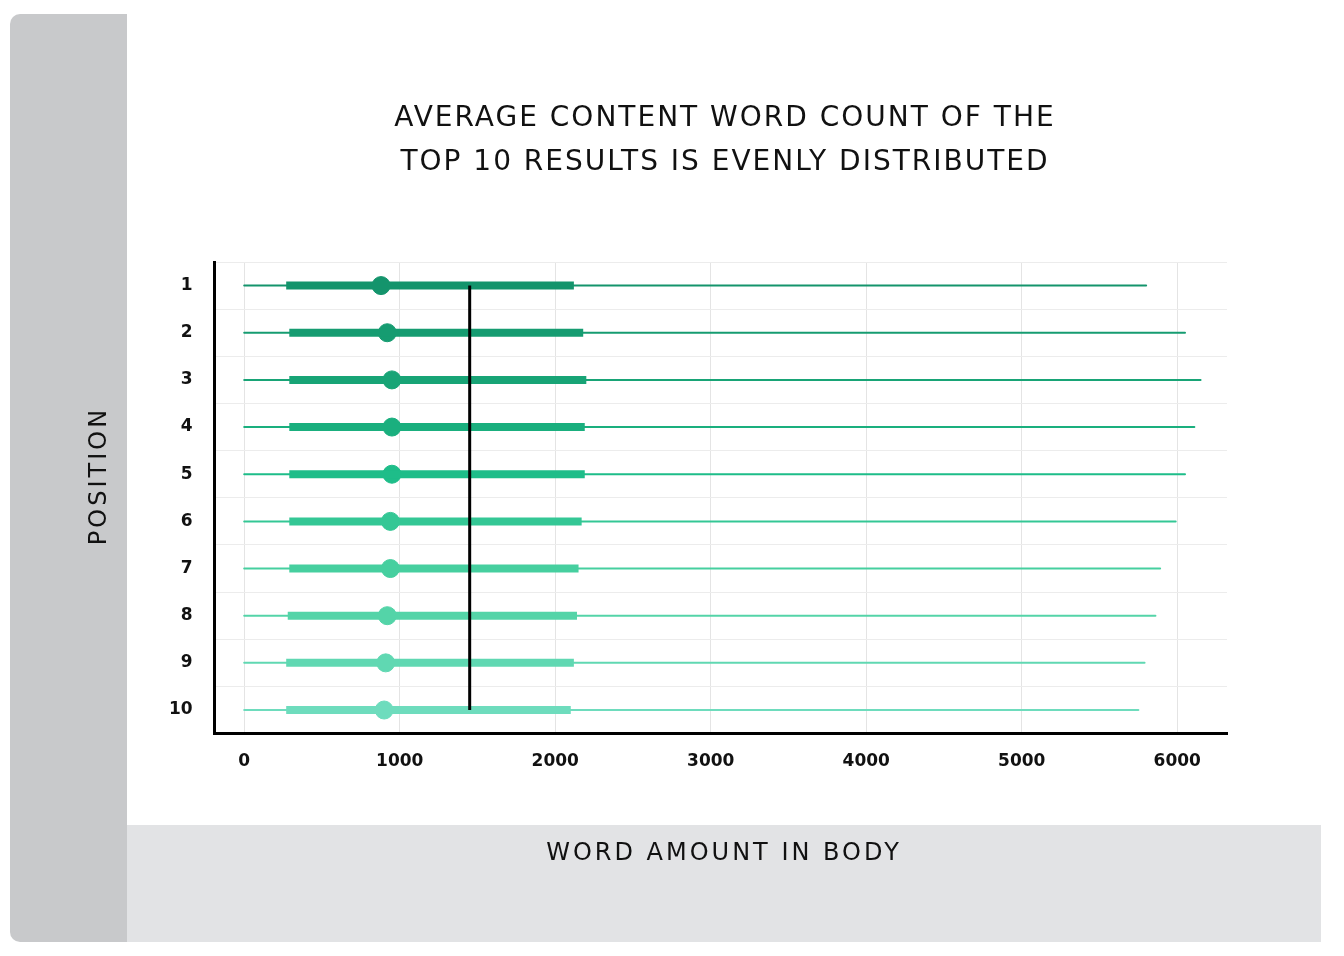 The height and width of the screenshot is (956, 1344). What do you see at coordinates (186, 425) in the screenshot?
I see `y-tick-label: 4` at bounding box center [186, 425].